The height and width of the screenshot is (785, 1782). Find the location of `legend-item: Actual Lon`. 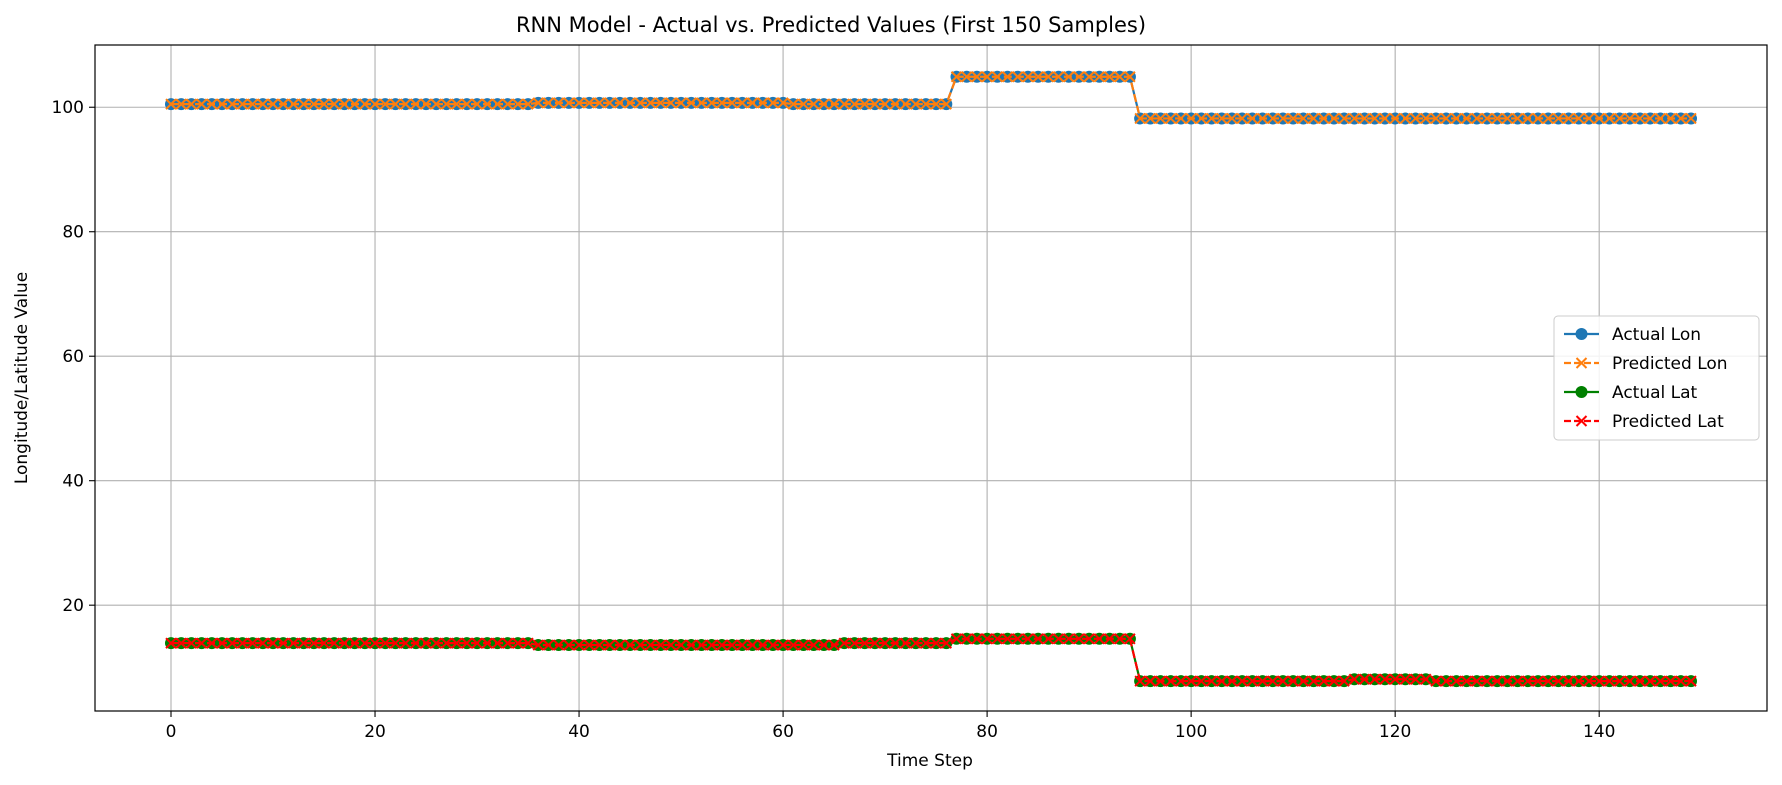

legend-item: Actual Lon is located at coordinates (1632, 335).